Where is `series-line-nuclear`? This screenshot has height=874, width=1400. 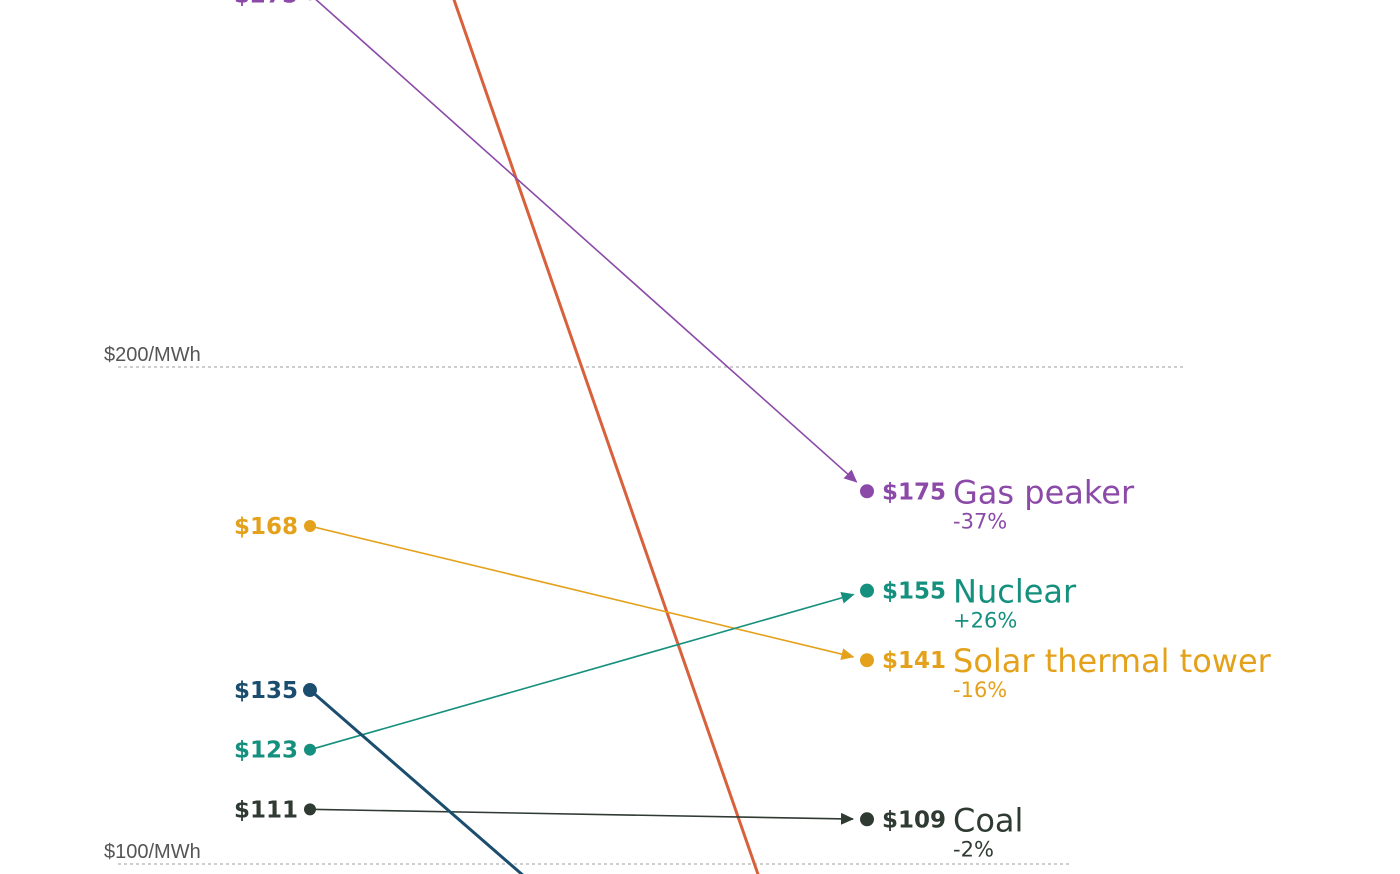 series-line-nuclear is located at coordinates (582, 671).